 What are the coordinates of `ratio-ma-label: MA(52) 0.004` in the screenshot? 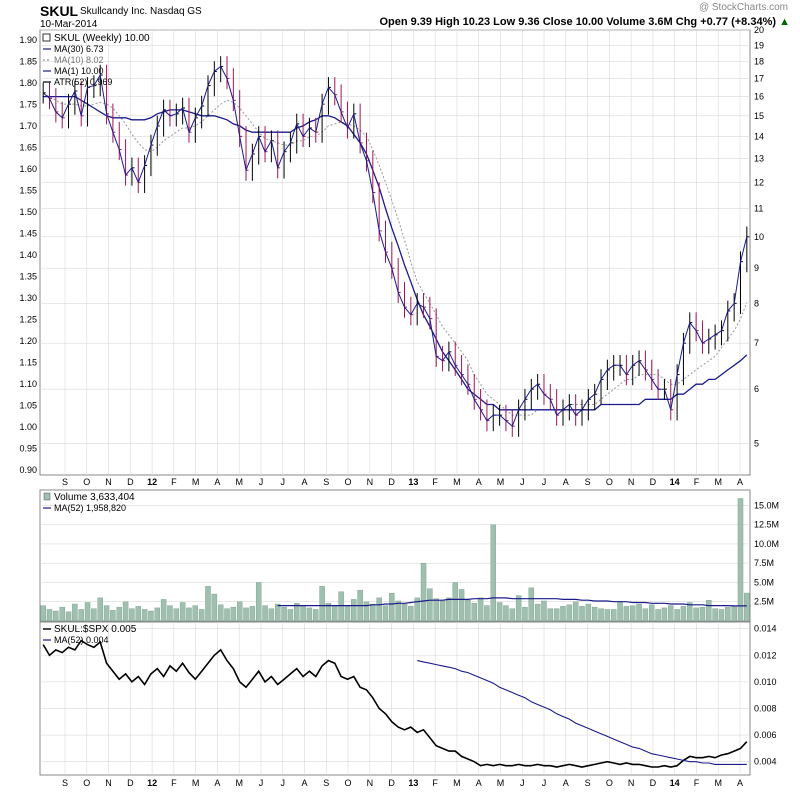 It's located at (81, 640).